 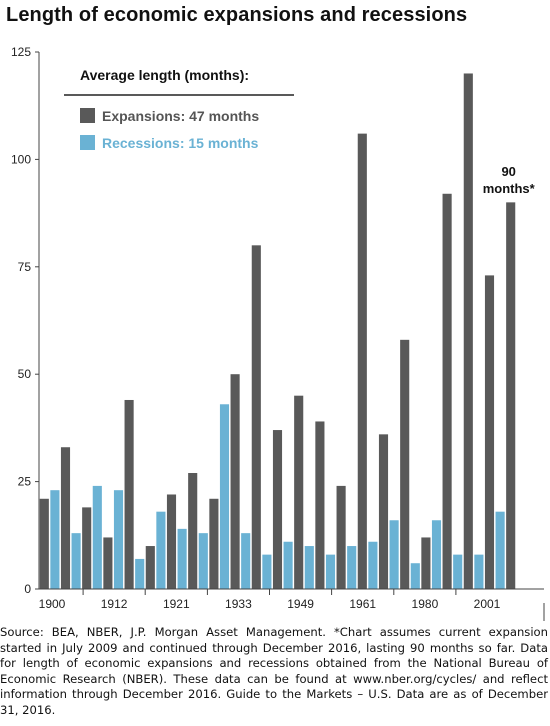 I want to click on legend-label: Expansions: 47 months, so click(x=180, y=116).